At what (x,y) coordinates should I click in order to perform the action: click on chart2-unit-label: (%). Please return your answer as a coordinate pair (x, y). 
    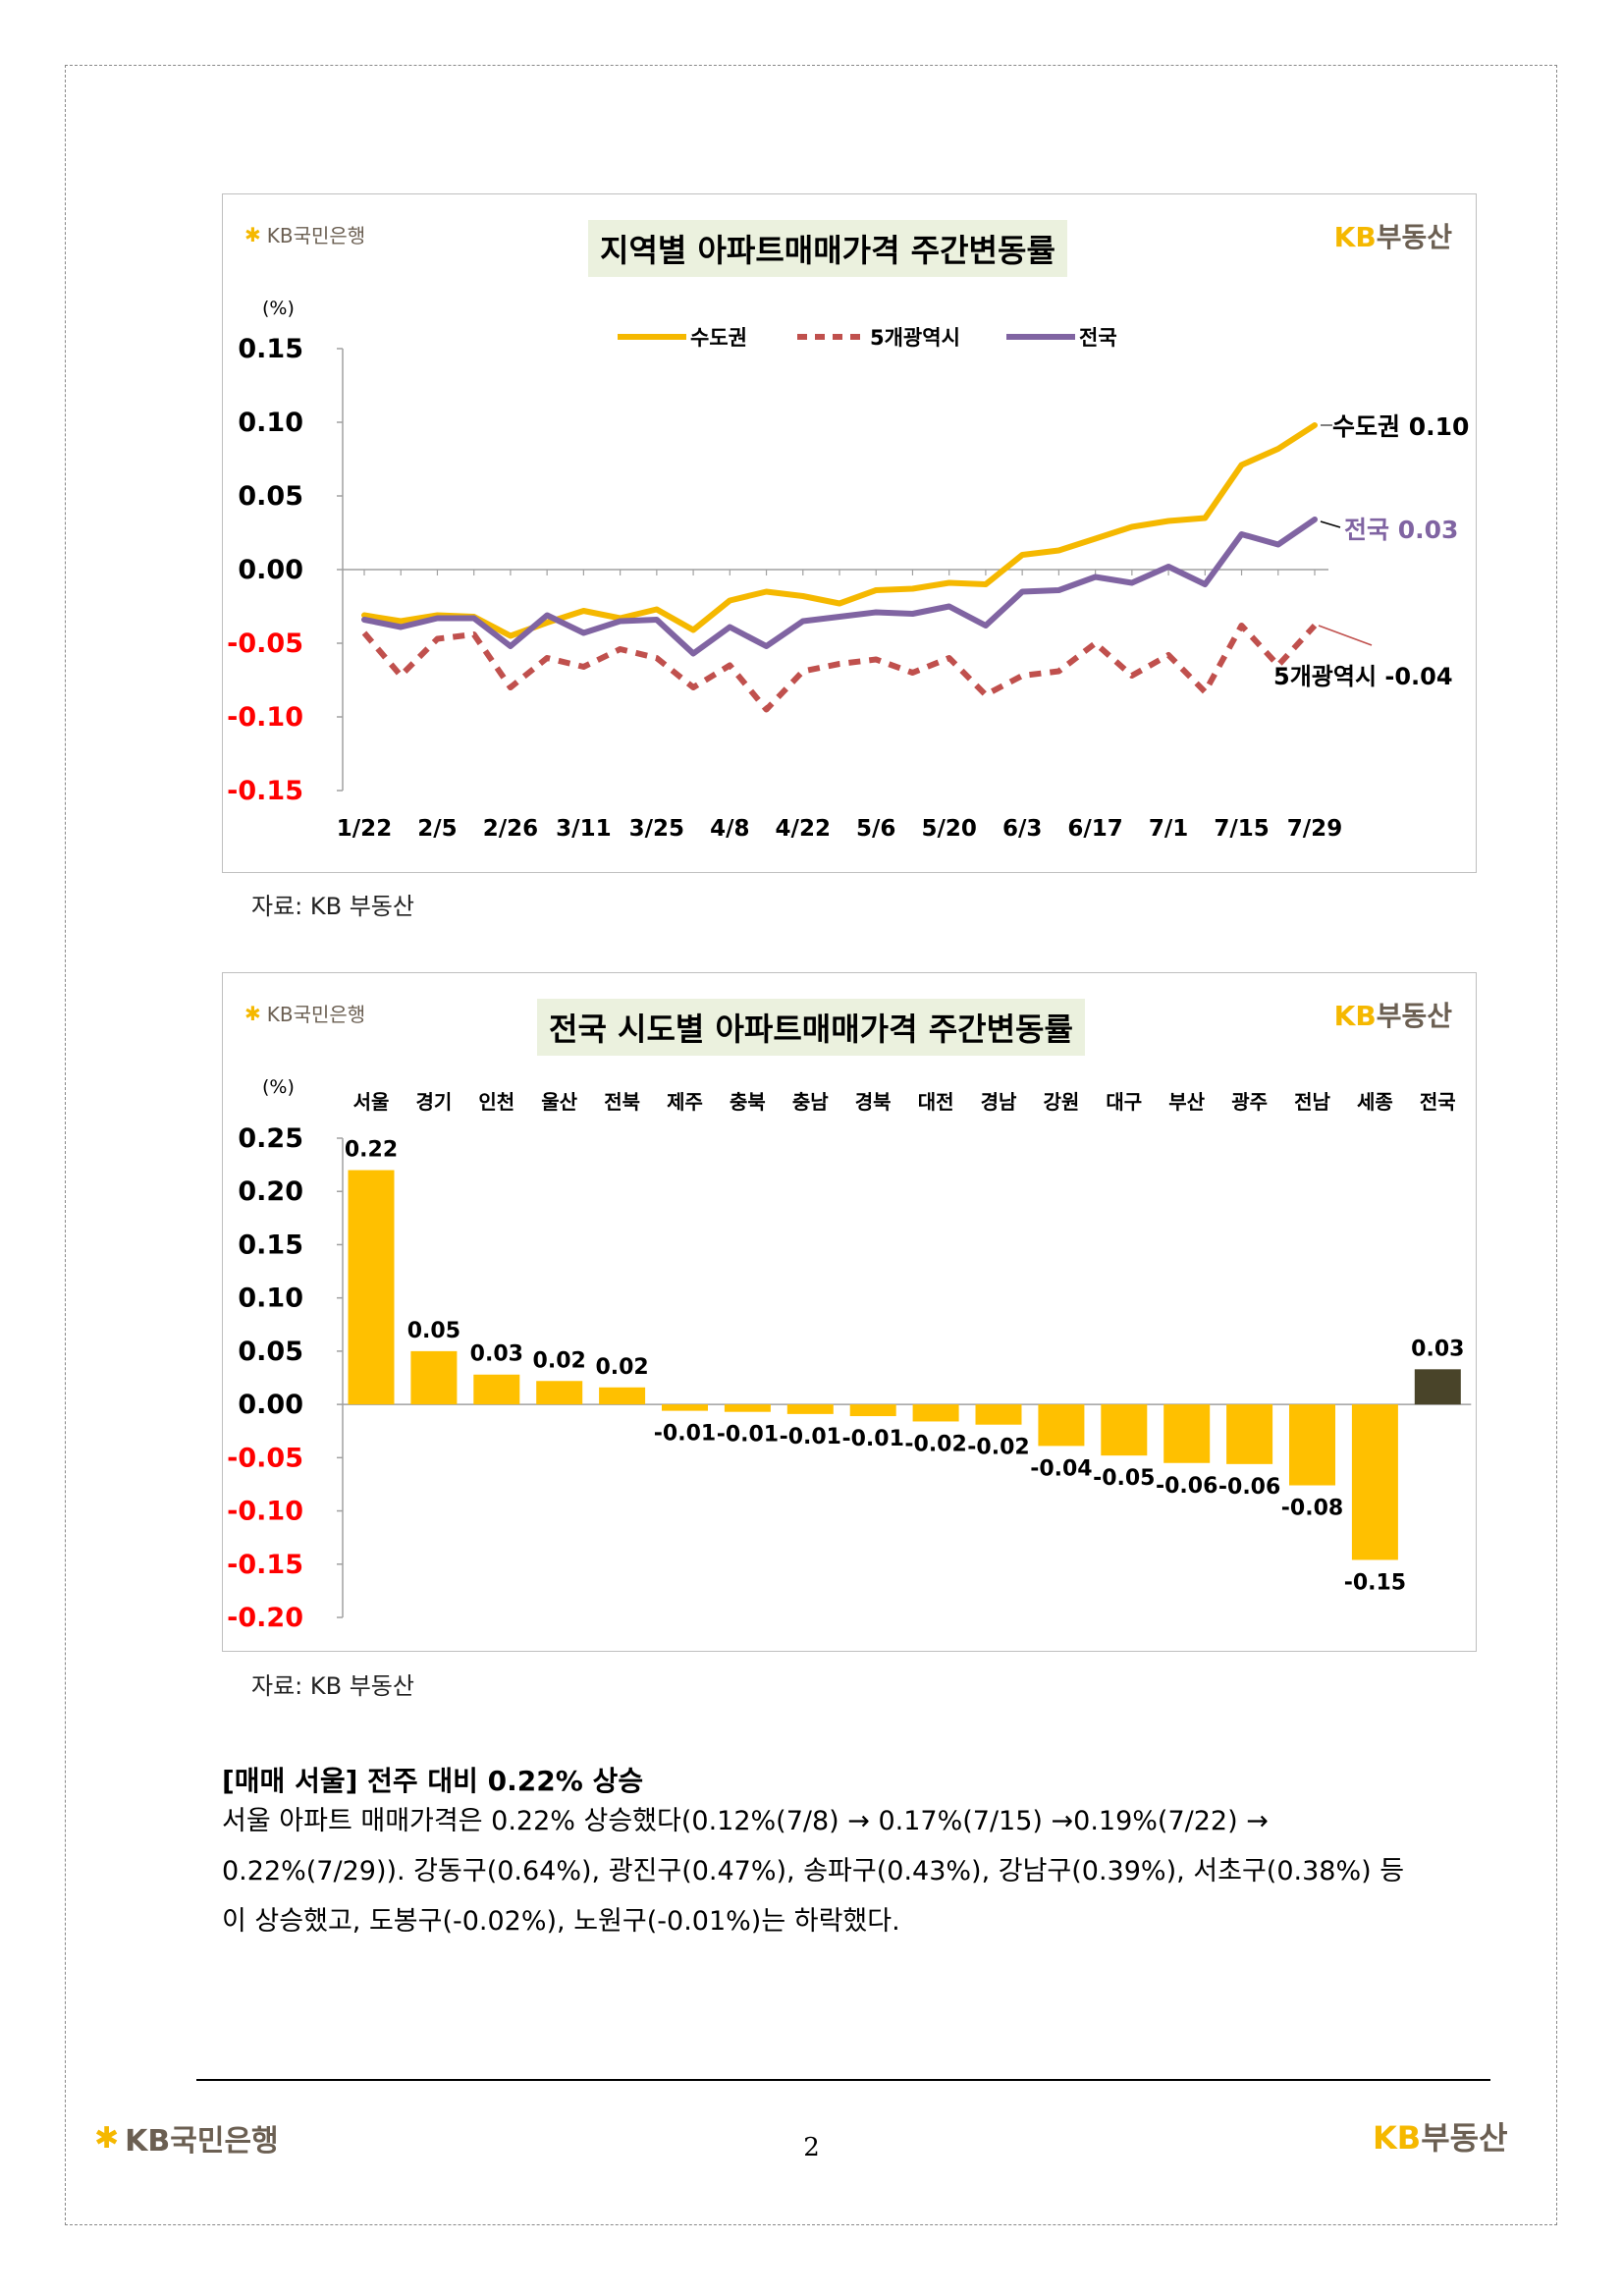
    Looking at the image, I should click on (278, 1087).